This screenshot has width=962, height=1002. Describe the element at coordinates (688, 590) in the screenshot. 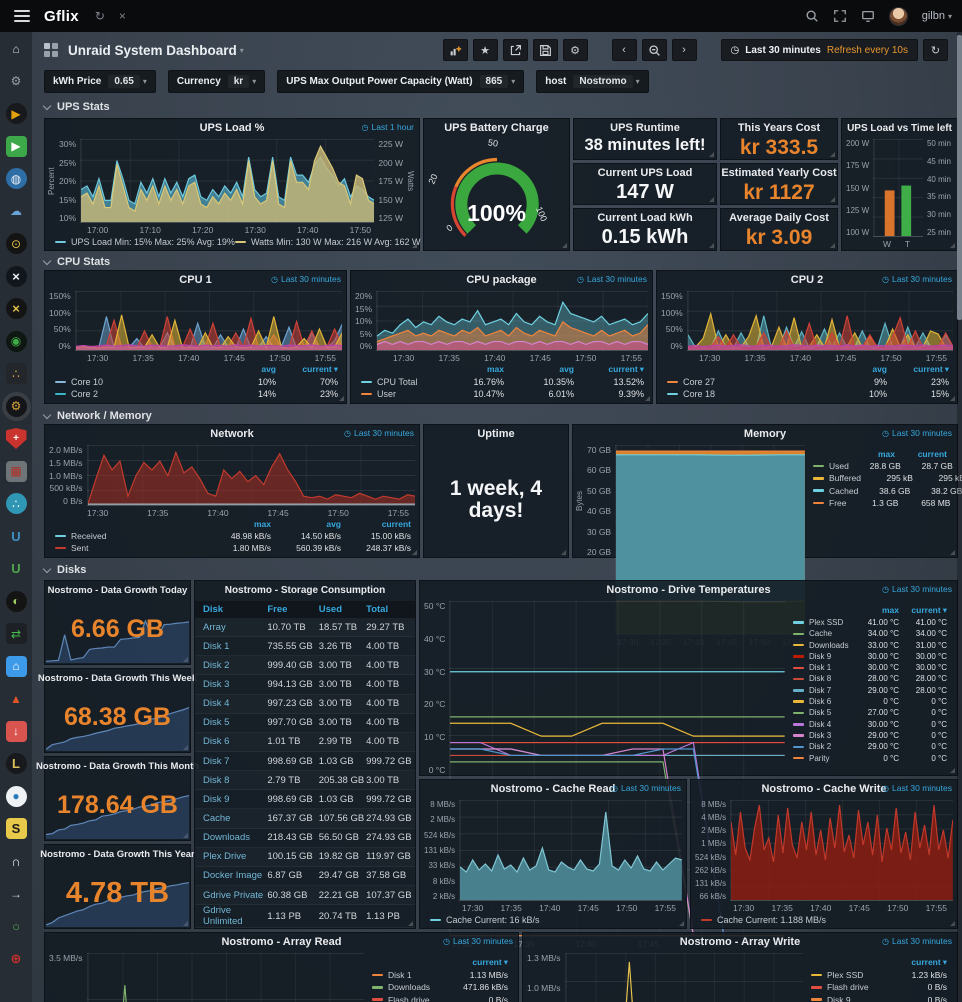

I see `panel-title: Nostromo - Drive Temperatures` at that location.